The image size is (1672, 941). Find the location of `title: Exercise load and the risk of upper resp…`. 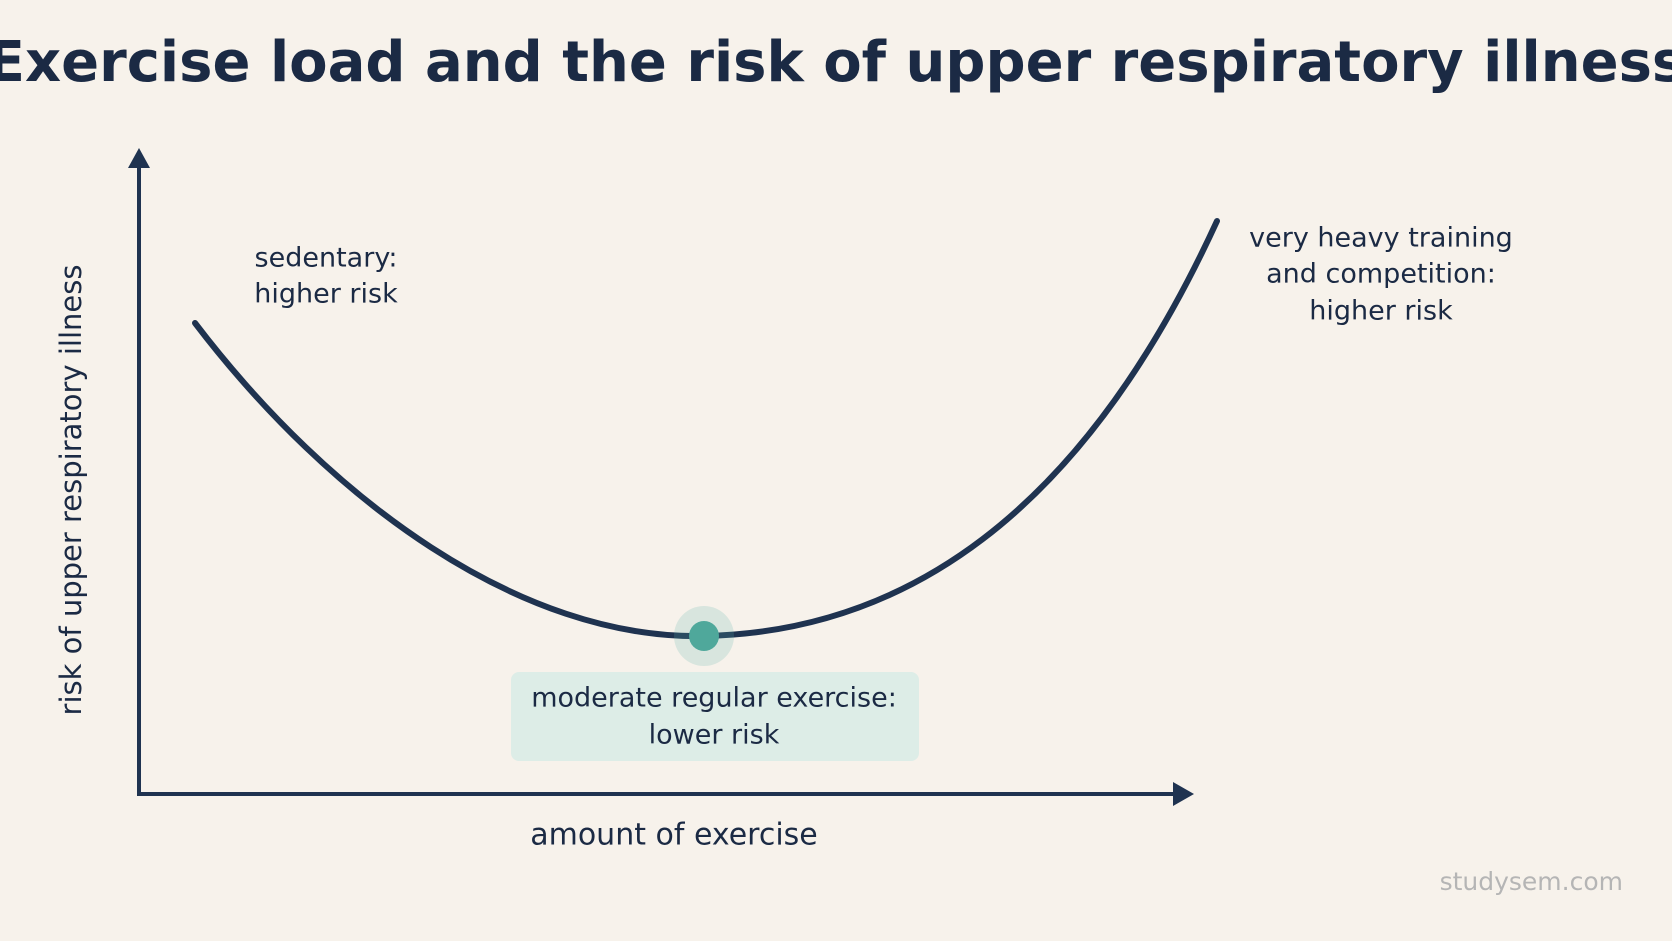

title: Exercise load and the risk of upper resp… is located at coordinates (836, 62).